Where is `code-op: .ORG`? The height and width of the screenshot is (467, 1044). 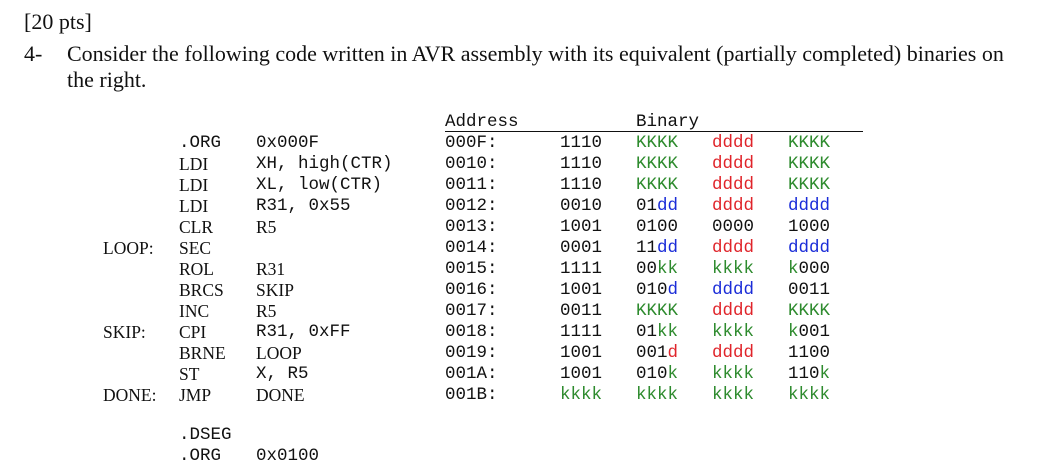 code-op: .ORG is located at coordinates (200, 456).